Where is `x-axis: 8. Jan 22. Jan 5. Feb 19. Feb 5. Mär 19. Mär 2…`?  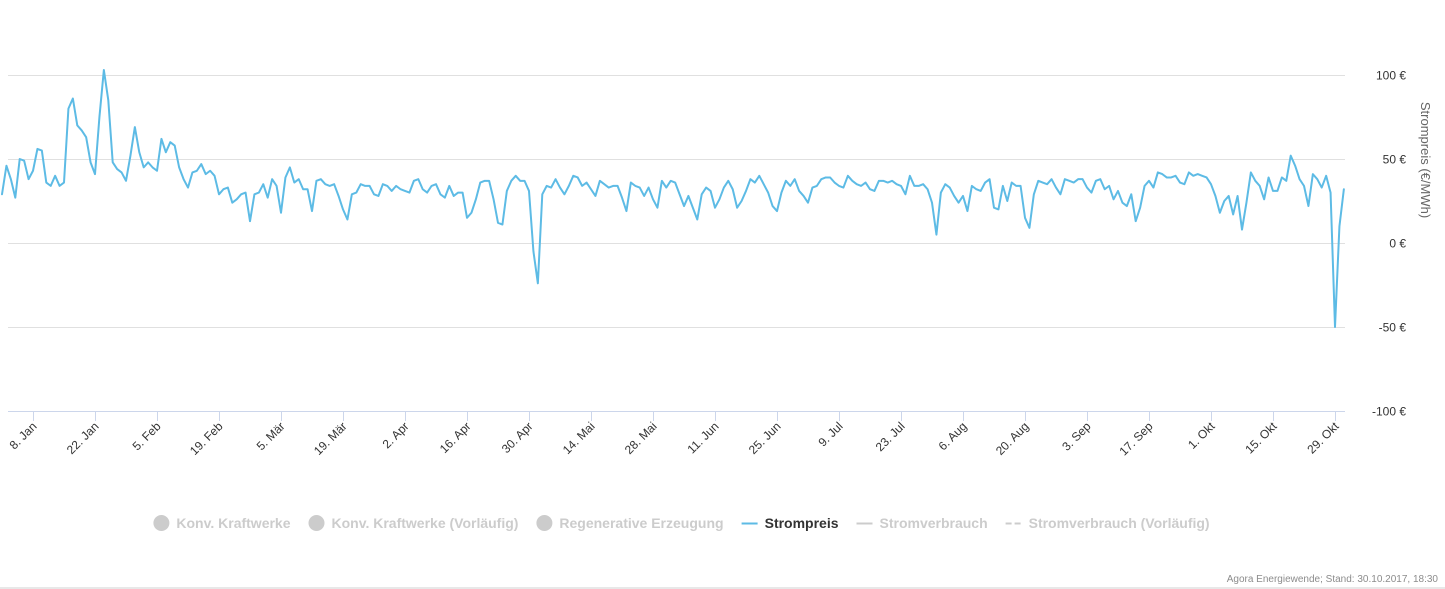 x-axis: 8. Jan 22. Jan 5. Feb 19. Feb 5. Mär 19. Mär 2… is located at coordinates (674, 434).